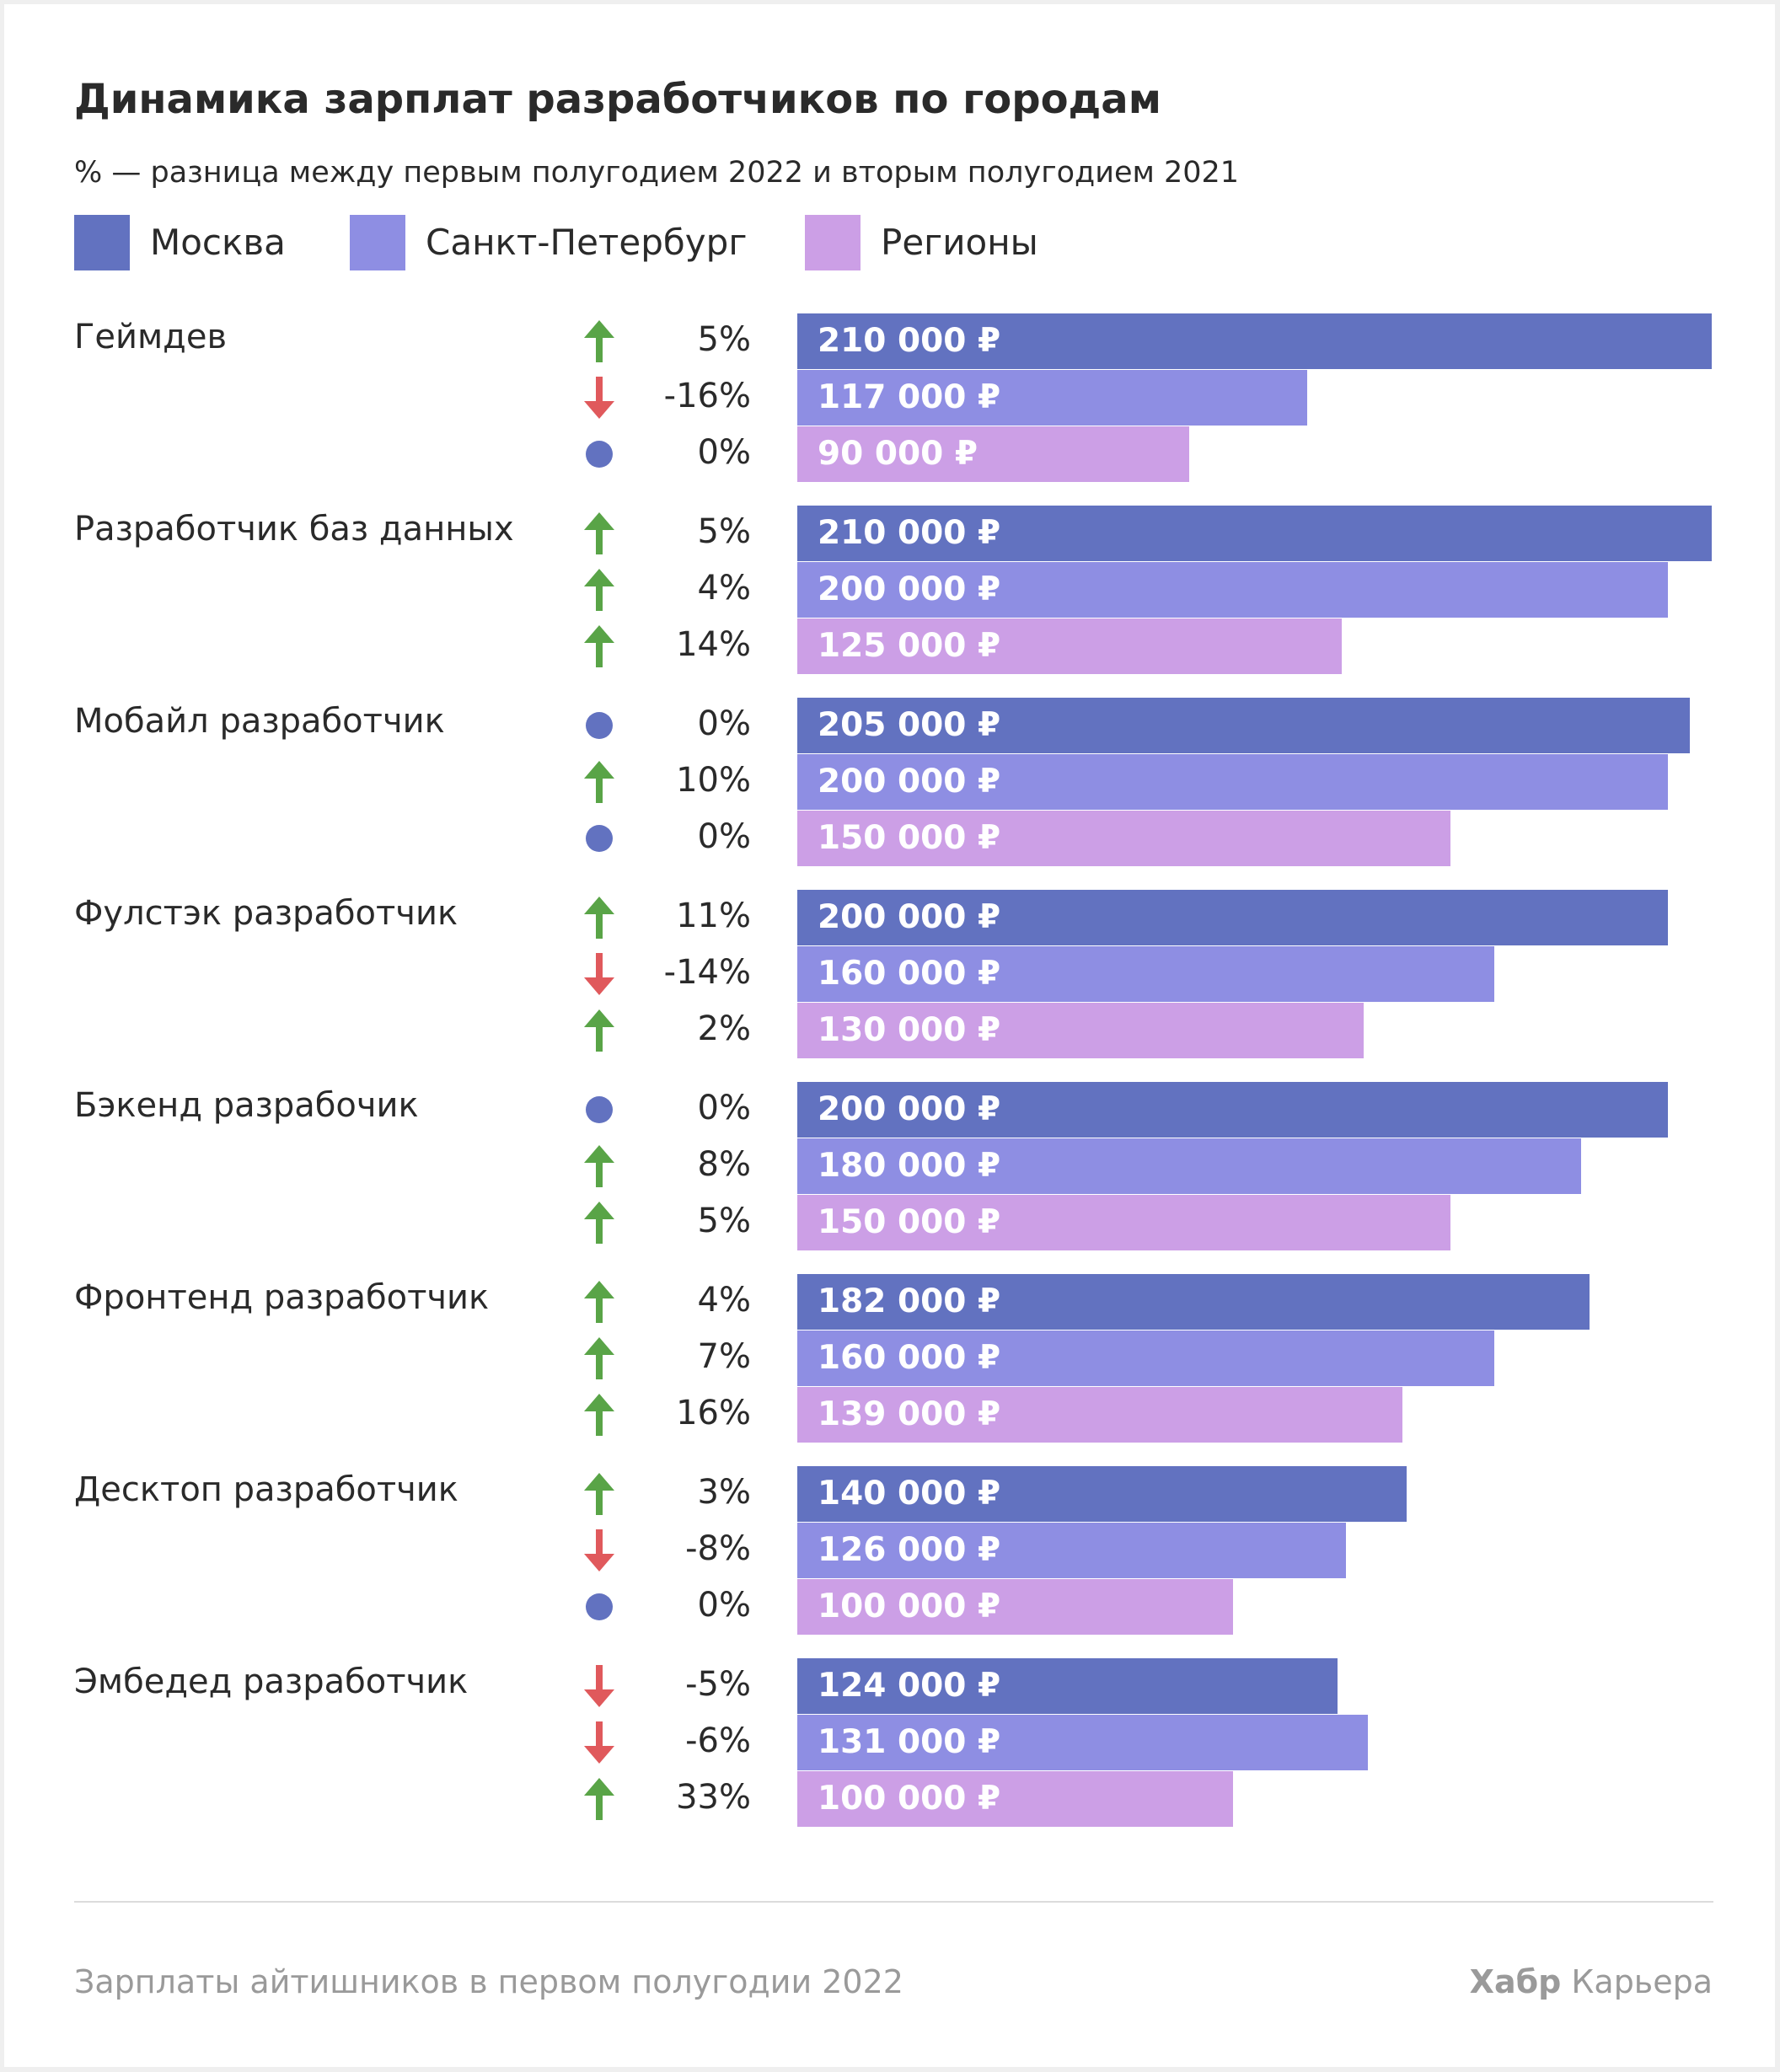  What do you see at coordinates (707, 396) in the screenshot?
I see `change-percent-label: -16%` at bounding box center [707, 396].